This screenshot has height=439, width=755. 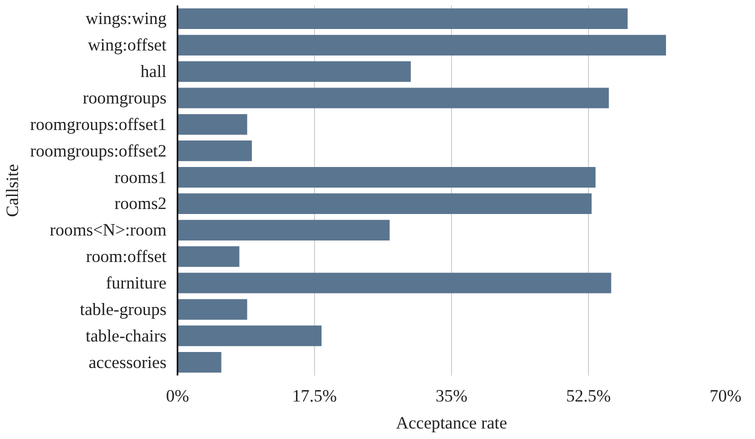 I want to click on x-tick-label: 35%, so click(x=452, y=396).